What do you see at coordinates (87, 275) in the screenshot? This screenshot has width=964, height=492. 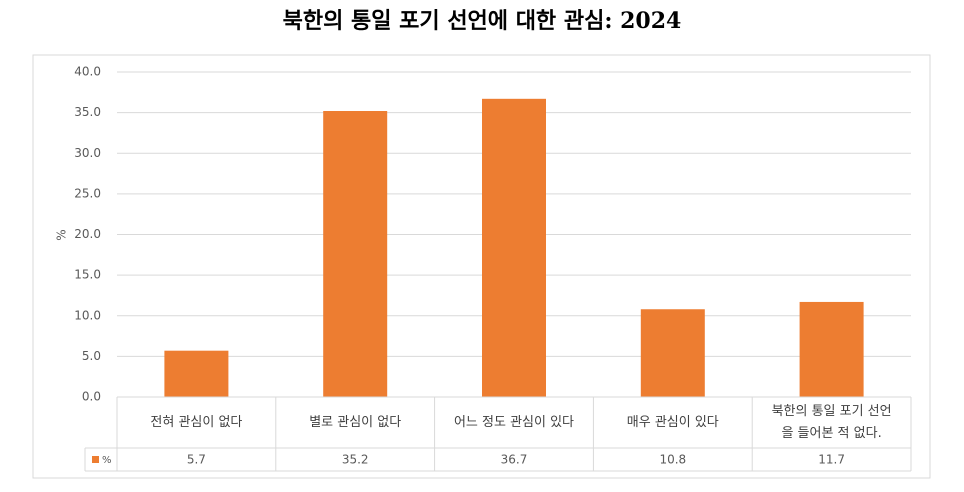 I see `y-tick-label: 15.0` at bounding box center [87, 275].